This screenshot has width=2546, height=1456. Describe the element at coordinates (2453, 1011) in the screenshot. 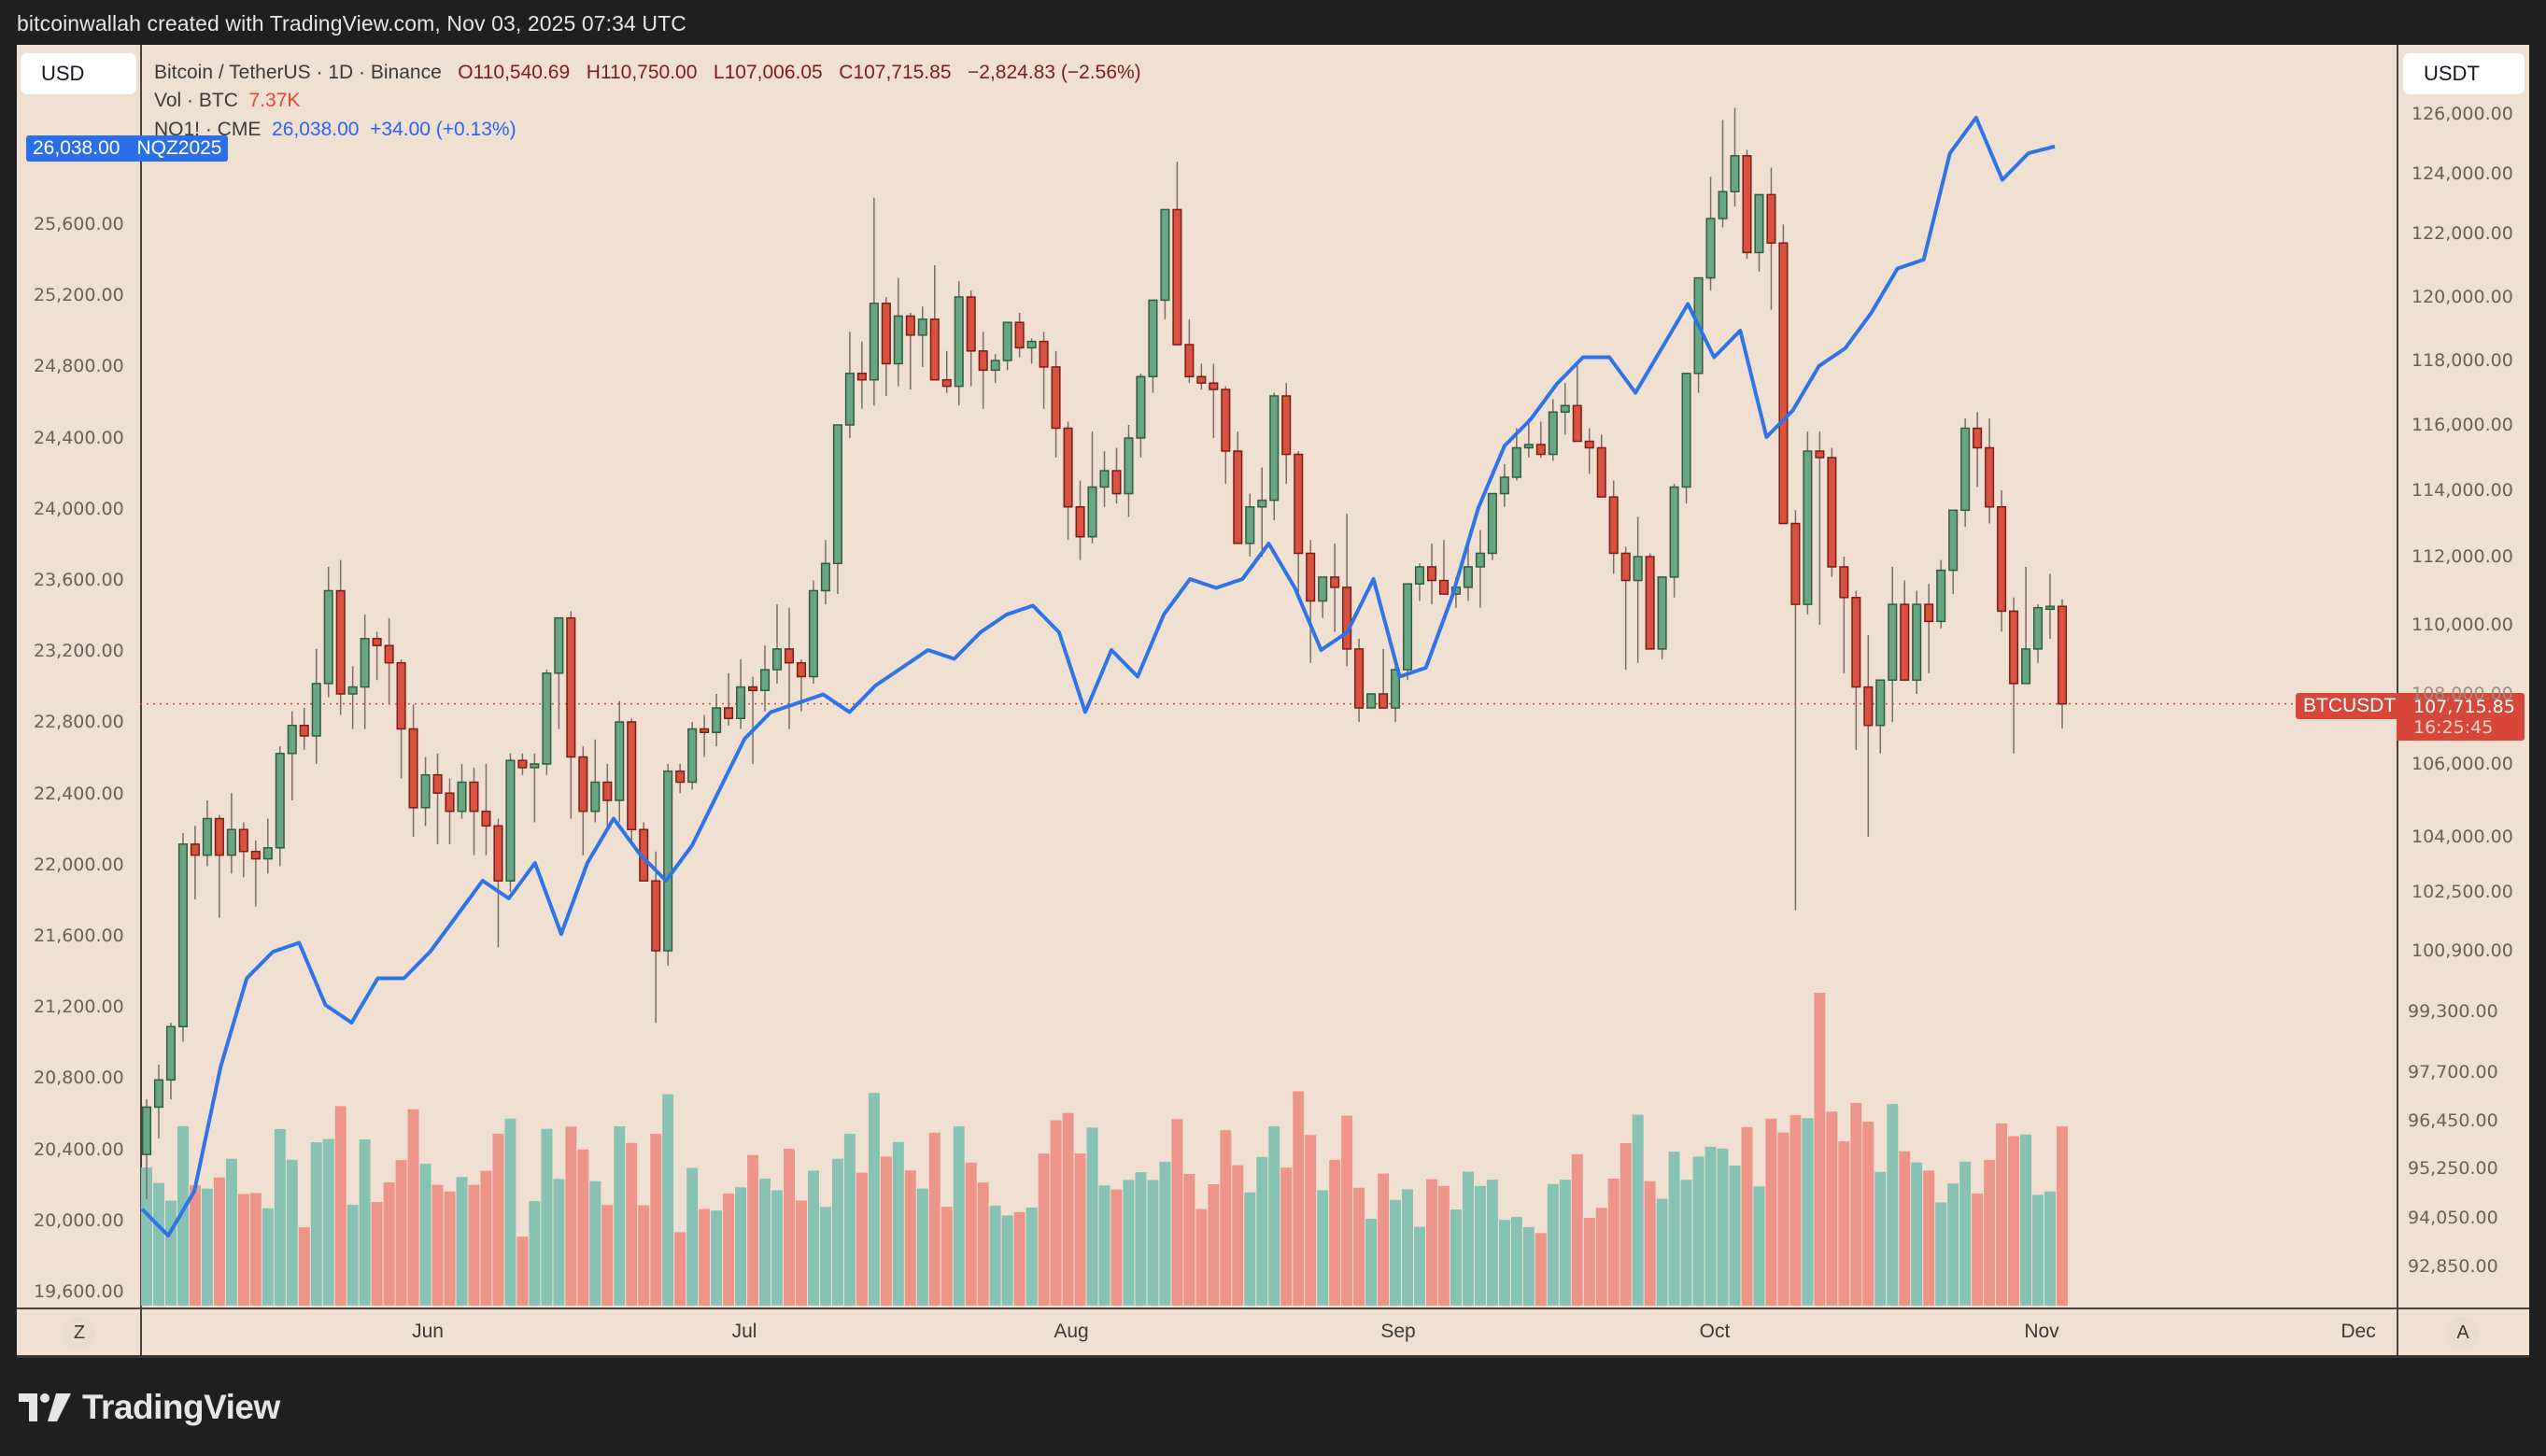

I see `right-axis-tick: 99,300.00` at that location.